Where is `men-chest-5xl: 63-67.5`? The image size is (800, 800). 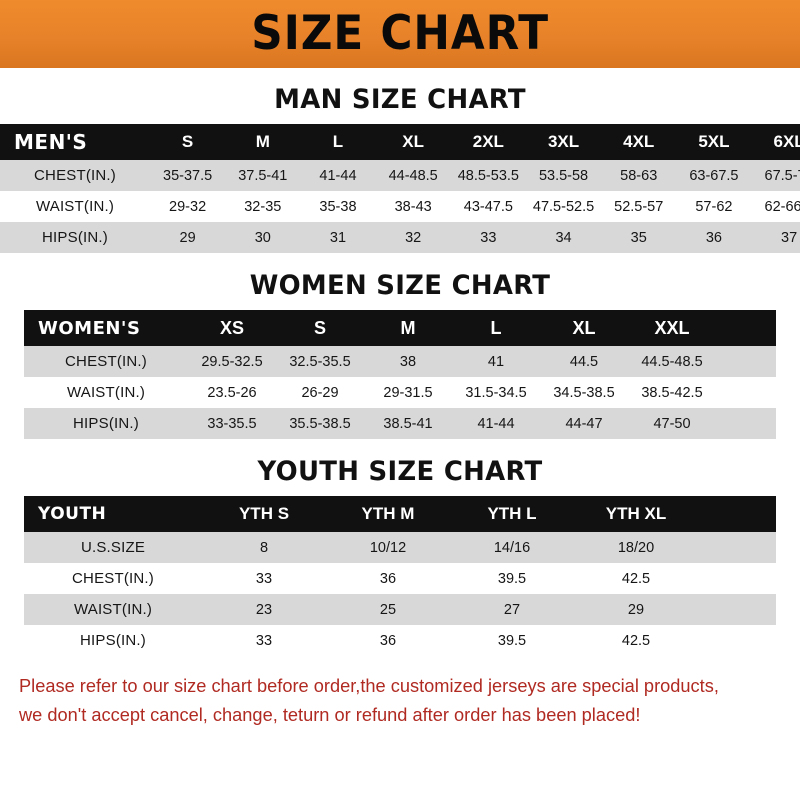 men-chest-5xl: 63-67.5 is located at coordinates (714, 175).